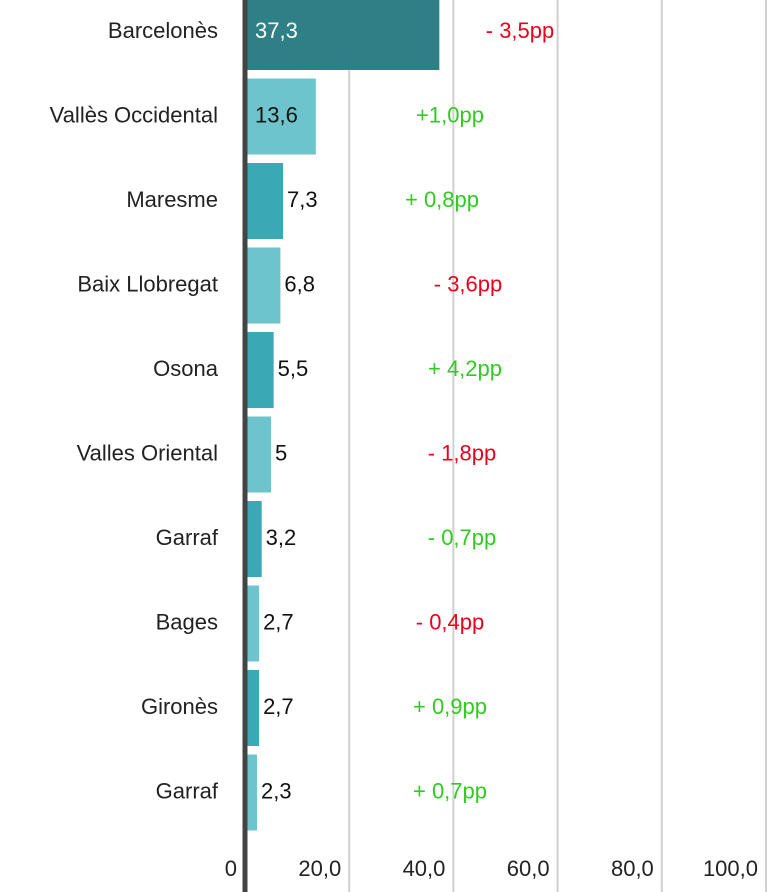 This screenshot has height=892, width=768. Describe the element at coordinates (520, 30) in the screenshot. I see `change-annotation: - 3,5pp` at that location.